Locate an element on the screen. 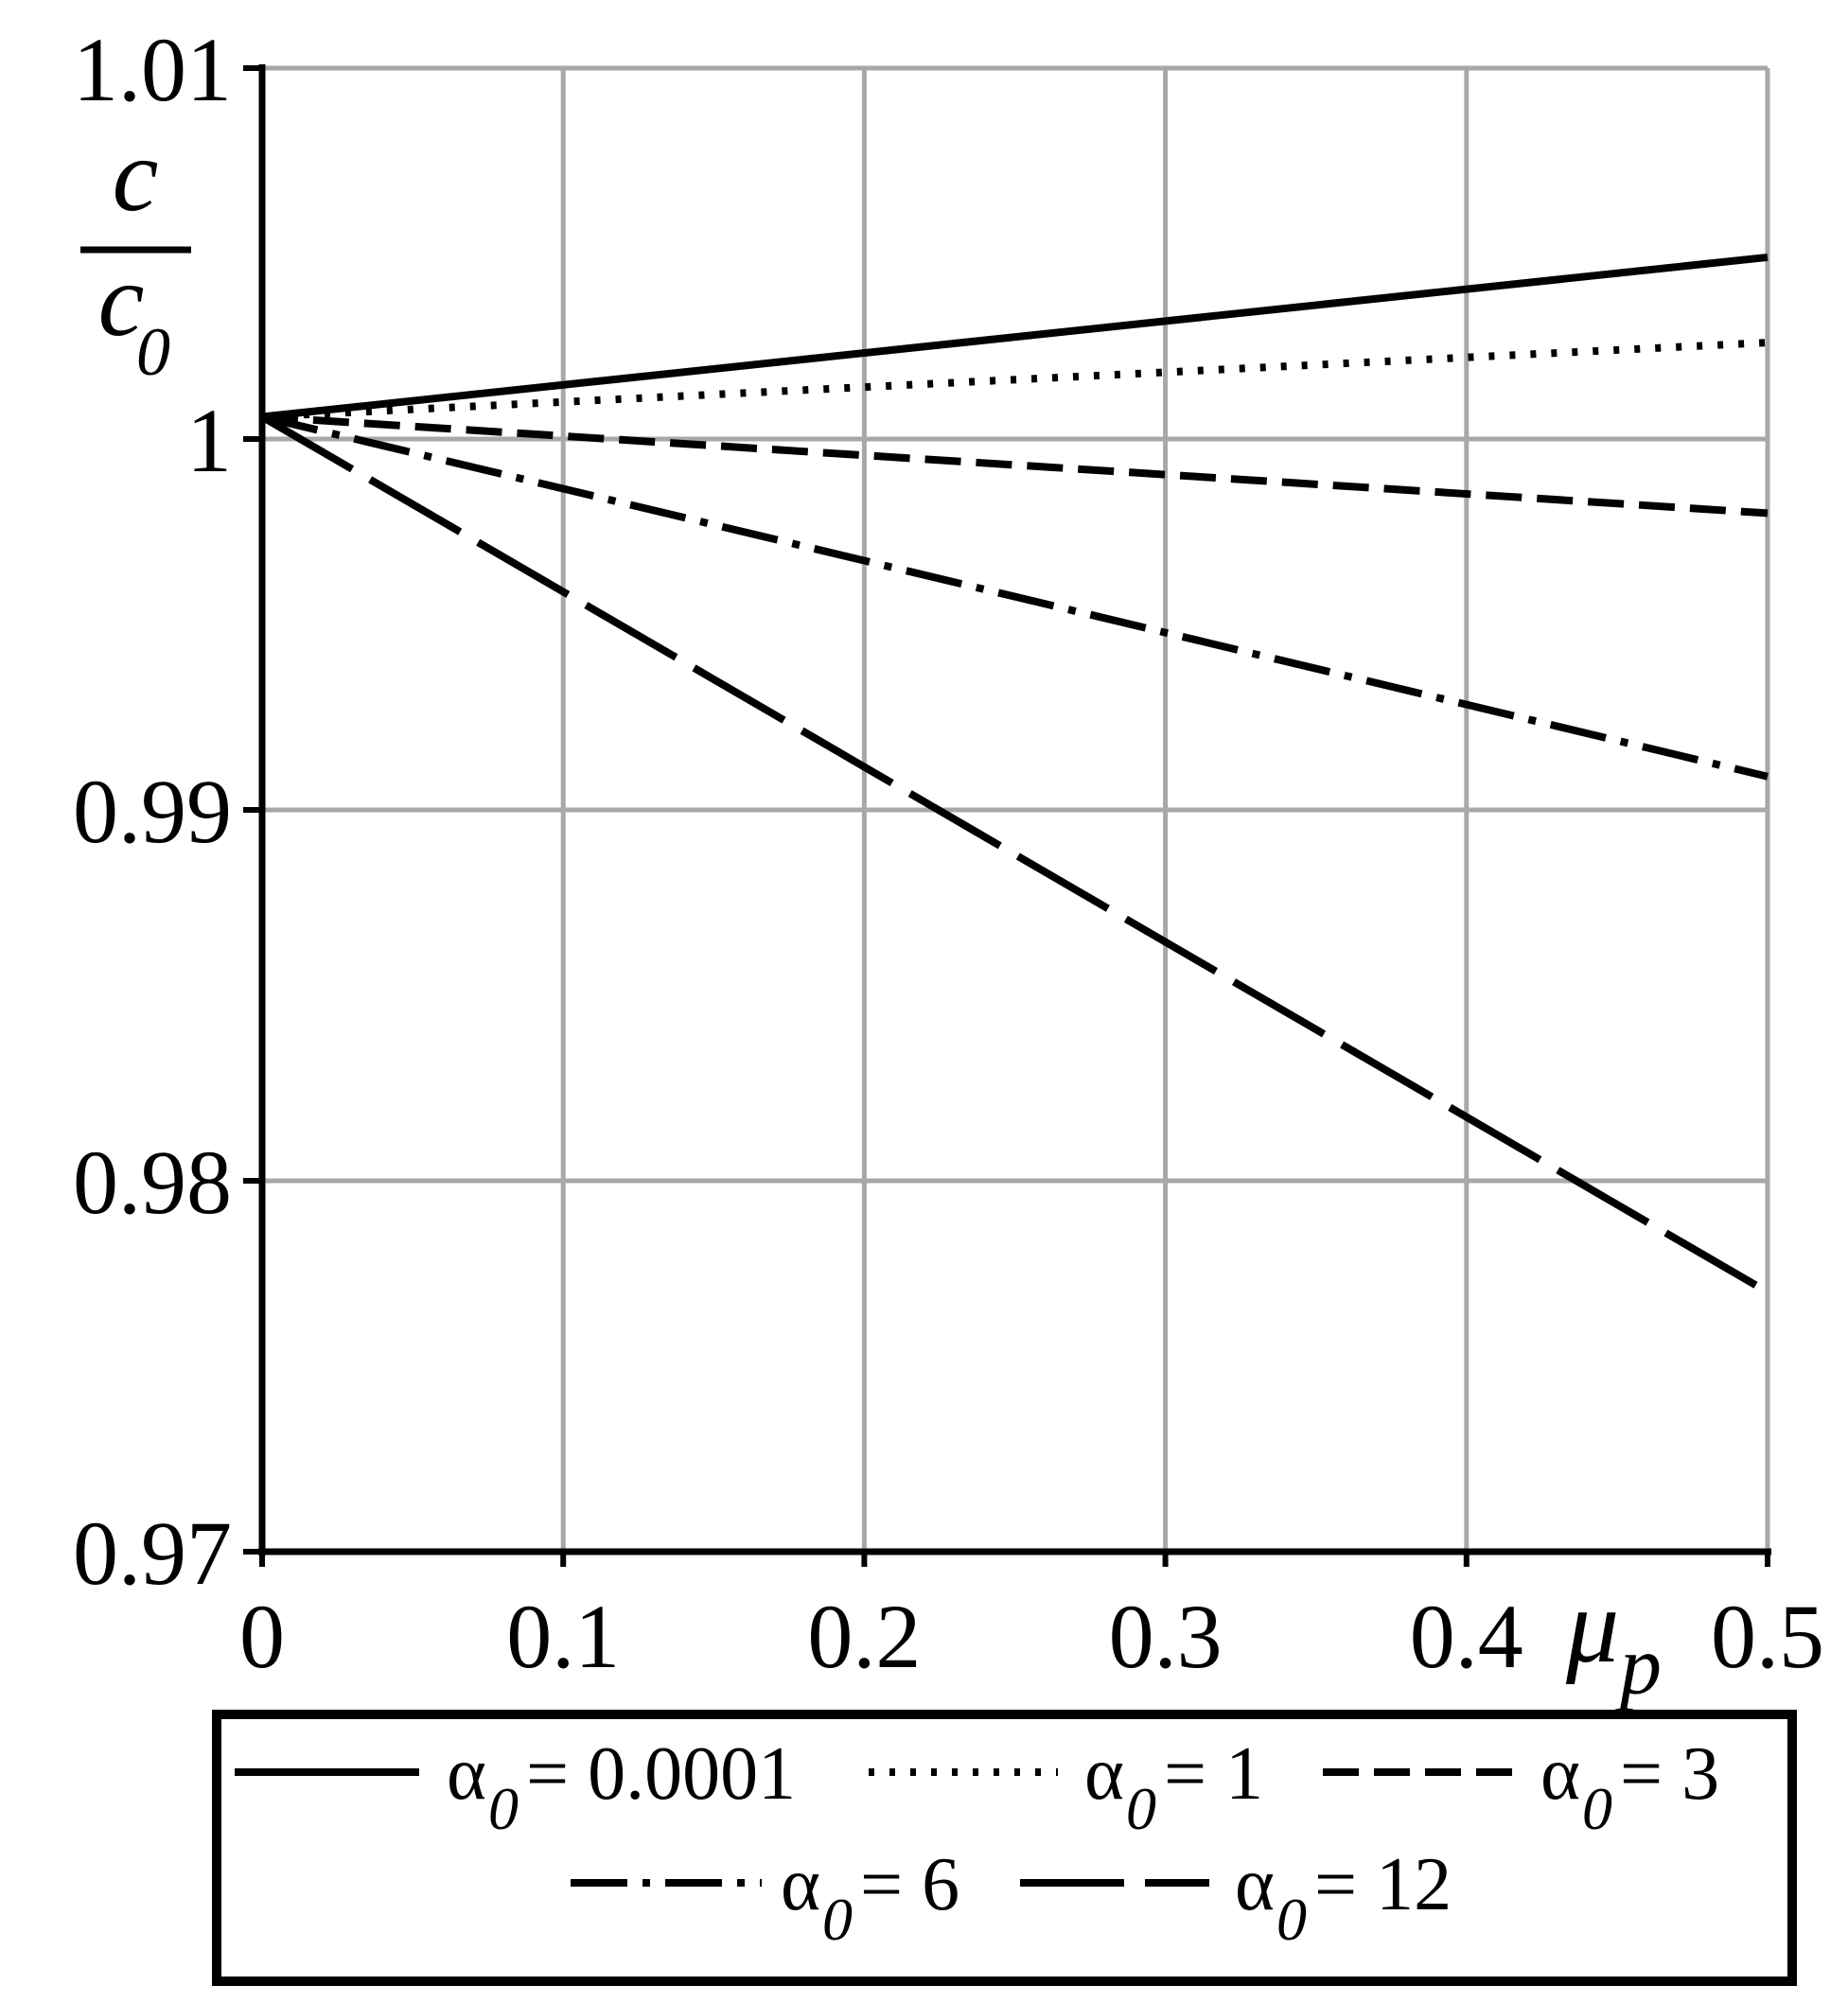 This screenshot has height=2003, width=1848. x-label-sub: p is located at coordinates (1638, 1667).